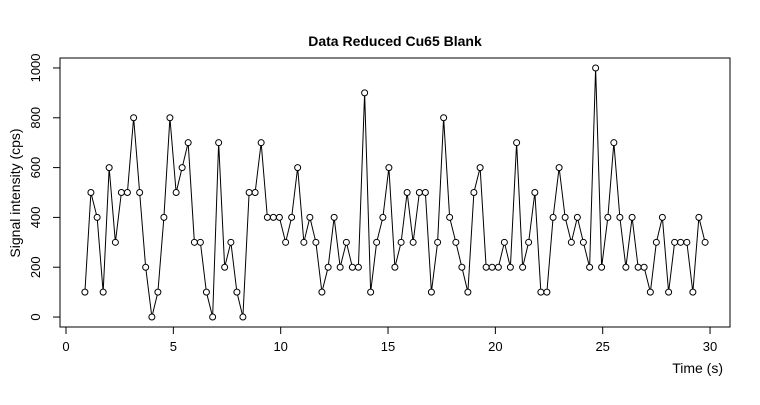 The width and height of the screenshot is (760, 405). What do you see at coordinates (35, 316) in the screenshot?
I see `y-tick-label: 0` at bounding box center [35, 316].